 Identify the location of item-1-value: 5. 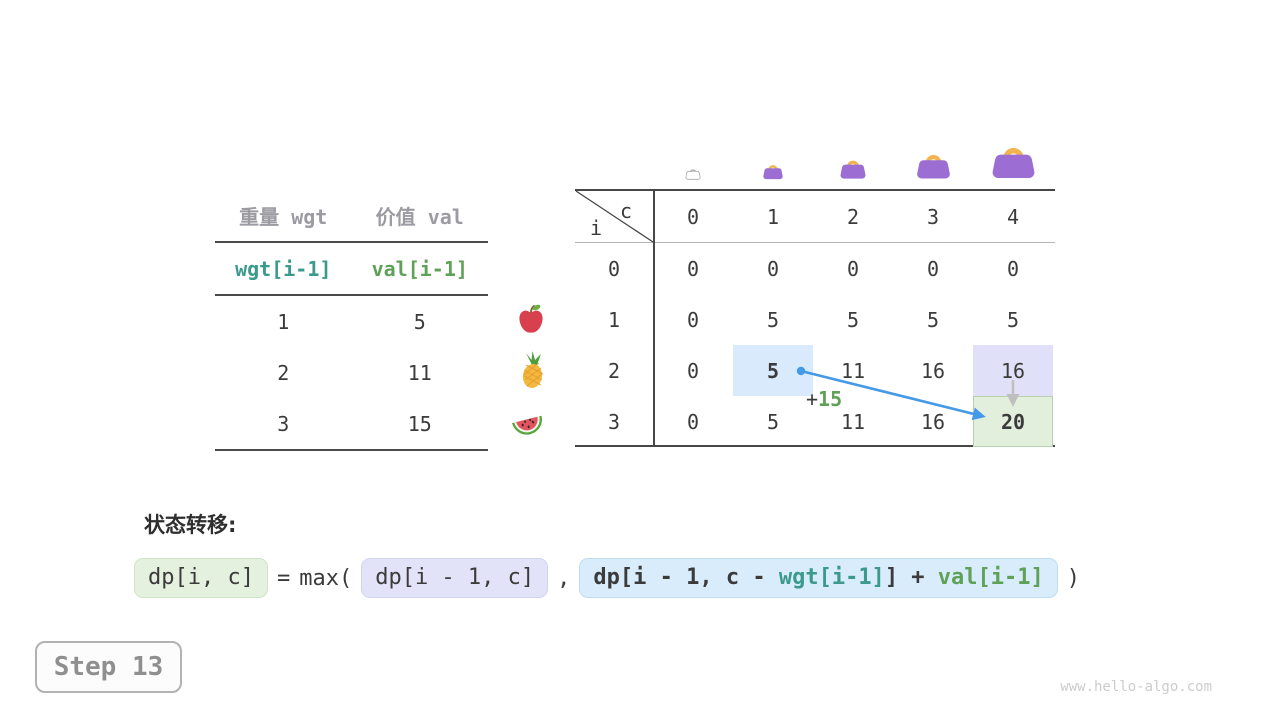
(419, 321).